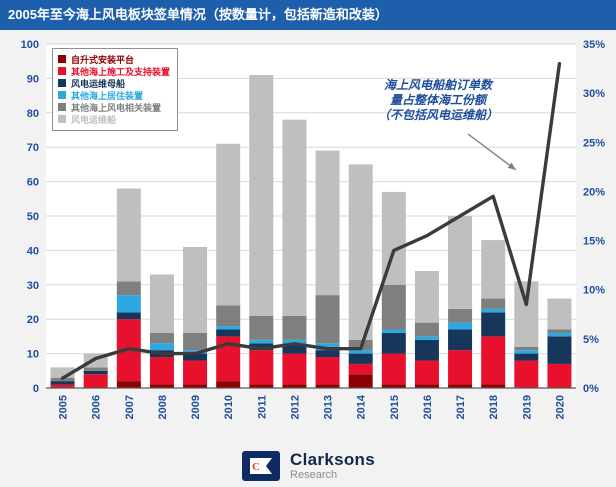 The height and width of the screenshot is (487, 616). What do you see at coordinates (362, 406) in the screenshot?
I see `x-axis-year-label: 2014` at bounding box center [362, 406].